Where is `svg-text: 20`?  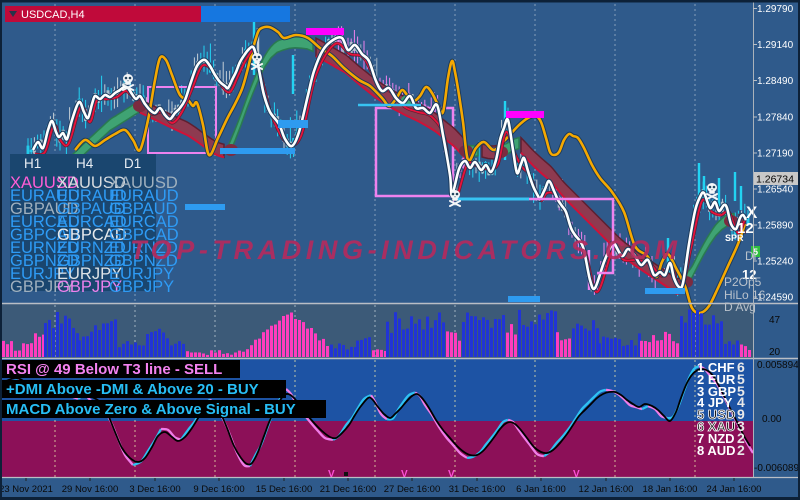 svg-text: 20 is located at coordinates (775, 352).